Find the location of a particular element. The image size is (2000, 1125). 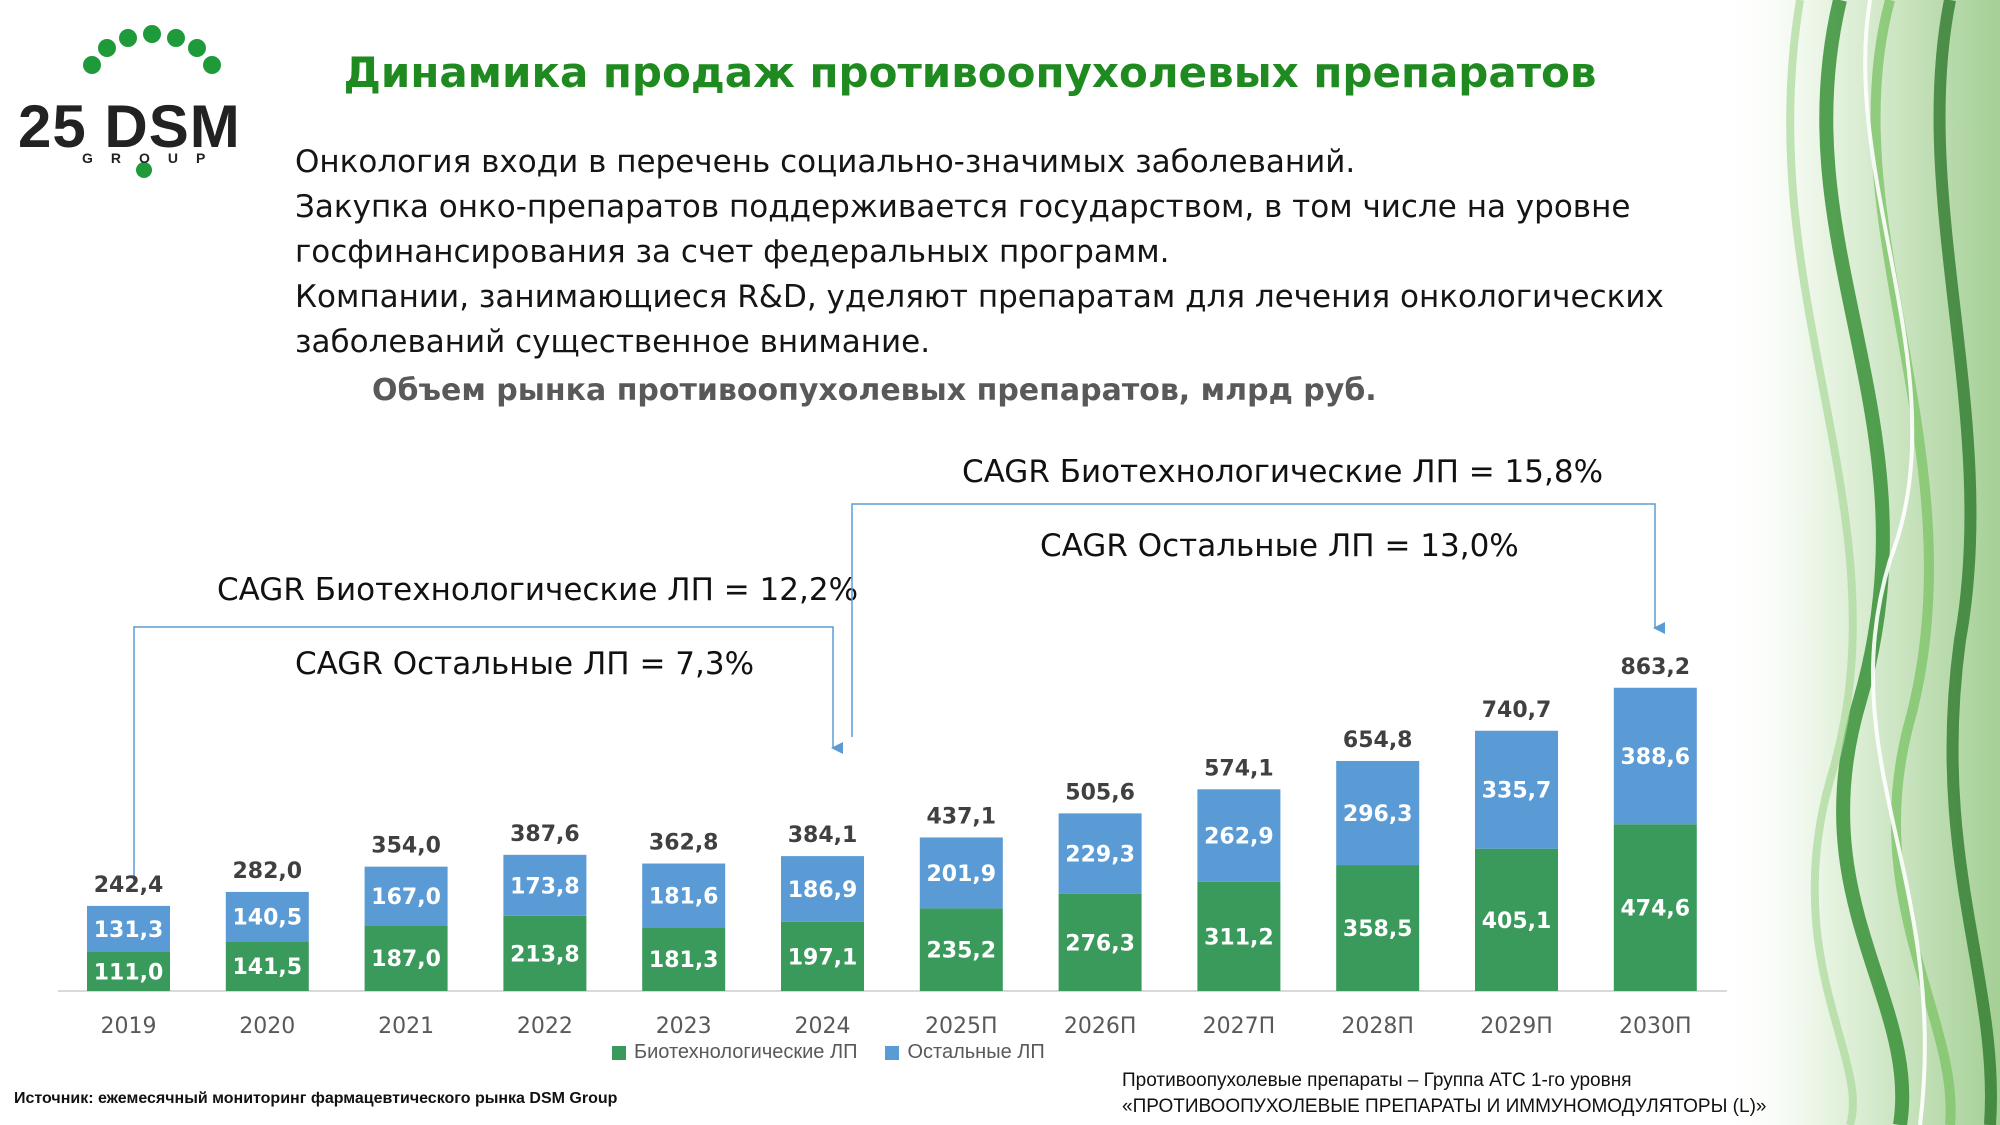

decorative-swirl is located at coordinates (1860, 562).